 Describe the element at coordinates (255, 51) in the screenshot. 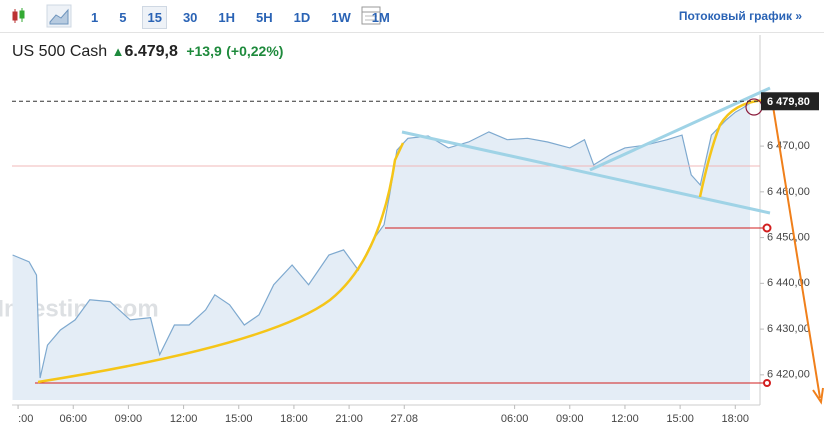

I see `change-pct: (+0,22%)` at that location.